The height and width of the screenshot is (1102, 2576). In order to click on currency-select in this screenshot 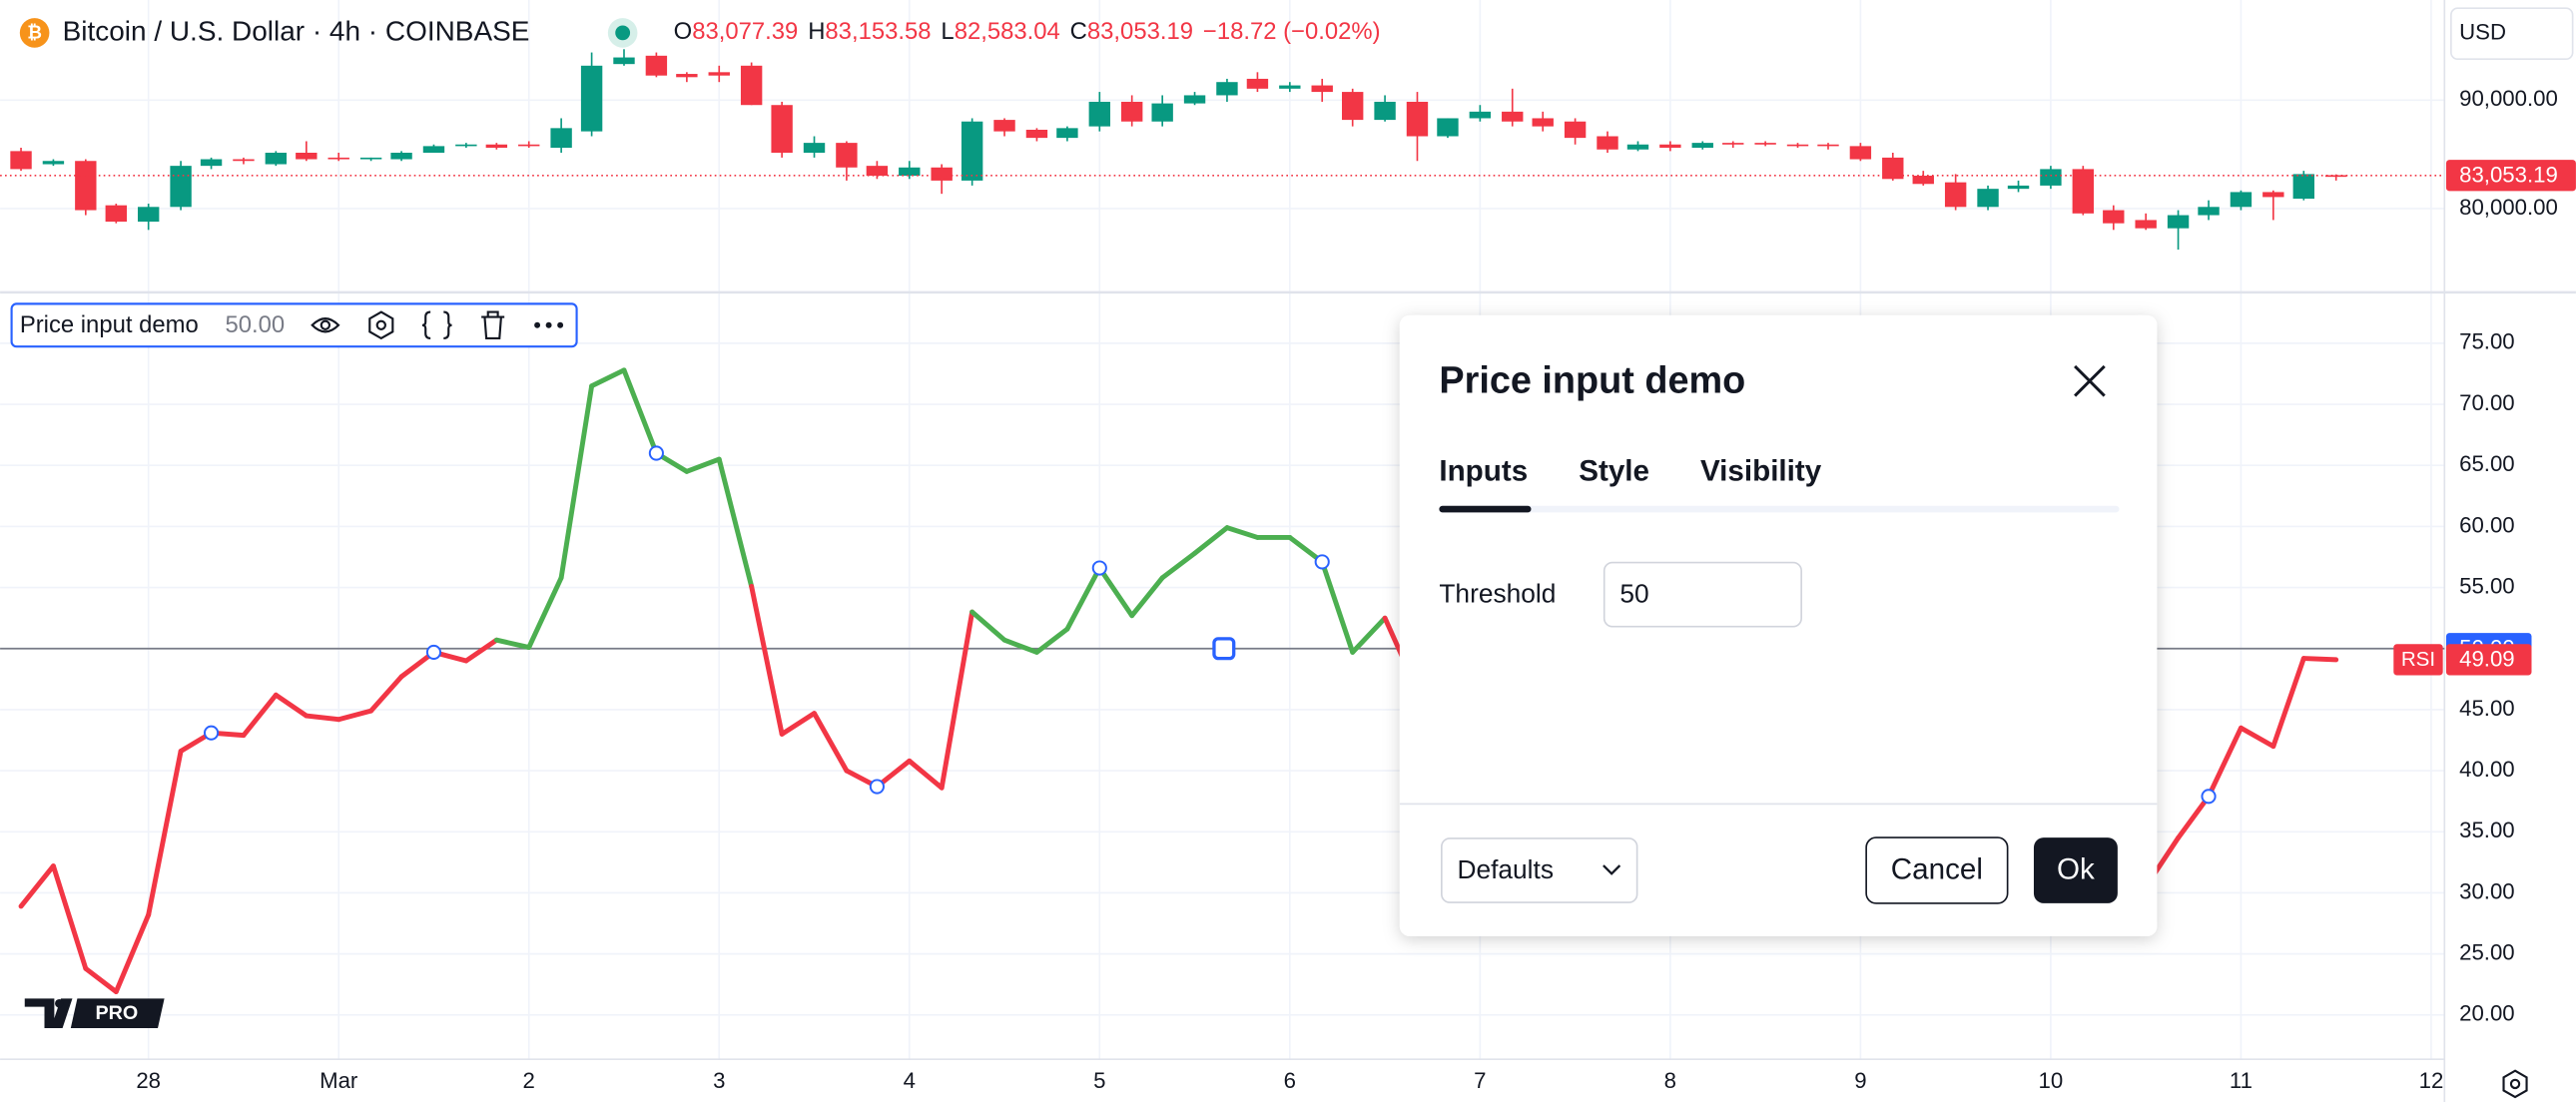, I will do `click(2512, 34)`.